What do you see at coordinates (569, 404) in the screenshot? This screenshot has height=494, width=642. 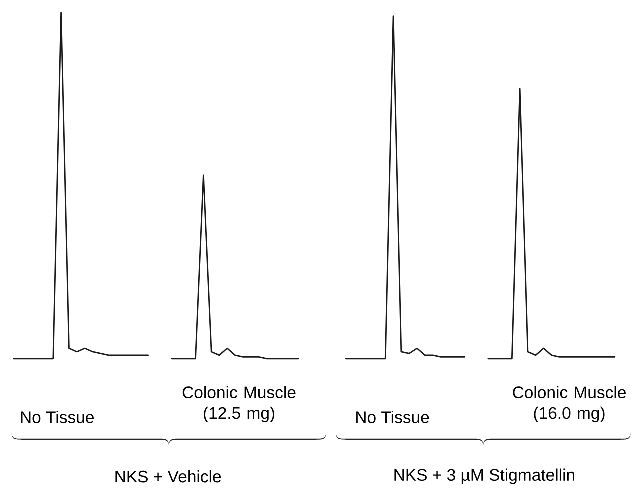 I see `text: Colonic Muscle (16.0 mg)` at bounding box center [569, 404].